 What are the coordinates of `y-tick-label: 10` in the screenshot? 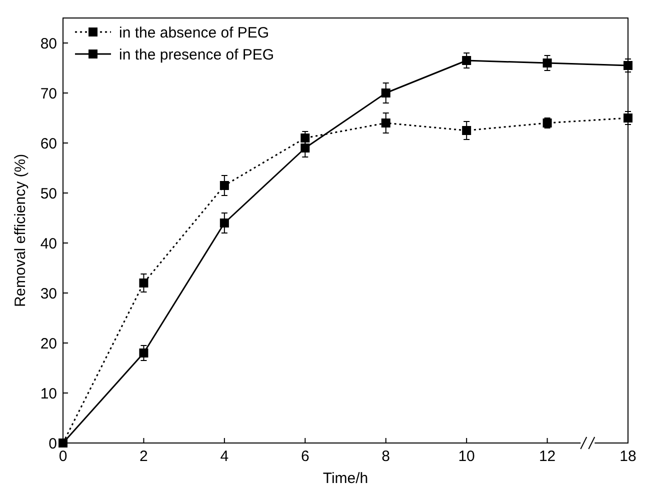 It's located at (48, 393).